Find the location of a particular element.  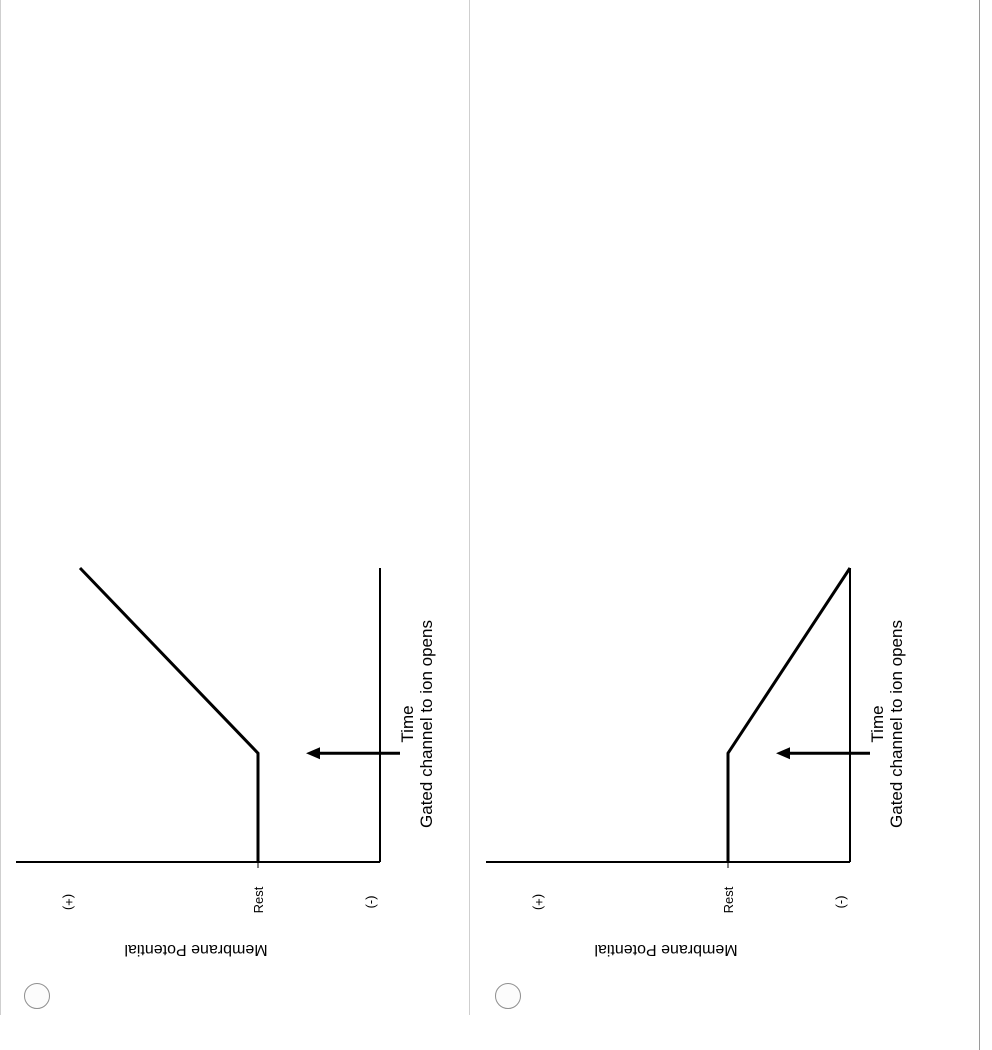

option-2-radio-button is located at coordinates (508, 996).